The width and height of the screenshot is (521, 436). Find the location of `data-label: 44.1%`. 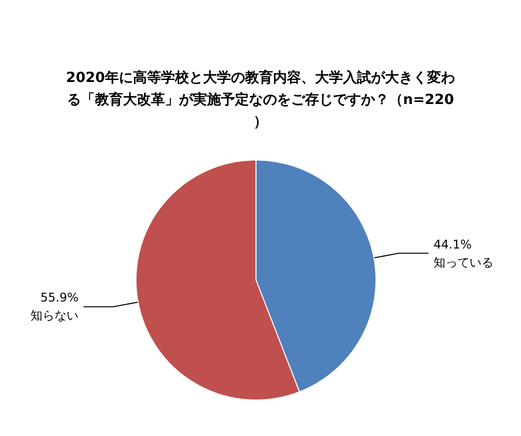

data-label: 44.1% is located at coordinates (453, 244).